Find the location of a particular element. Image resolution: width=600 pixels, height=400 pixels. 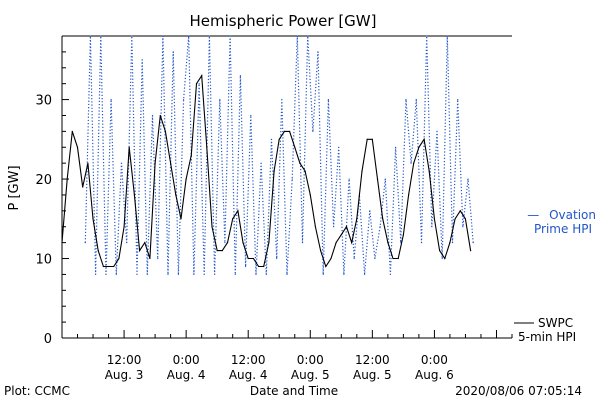

x-tick-date: Aug. 5 is located at coordinates (372, 375).